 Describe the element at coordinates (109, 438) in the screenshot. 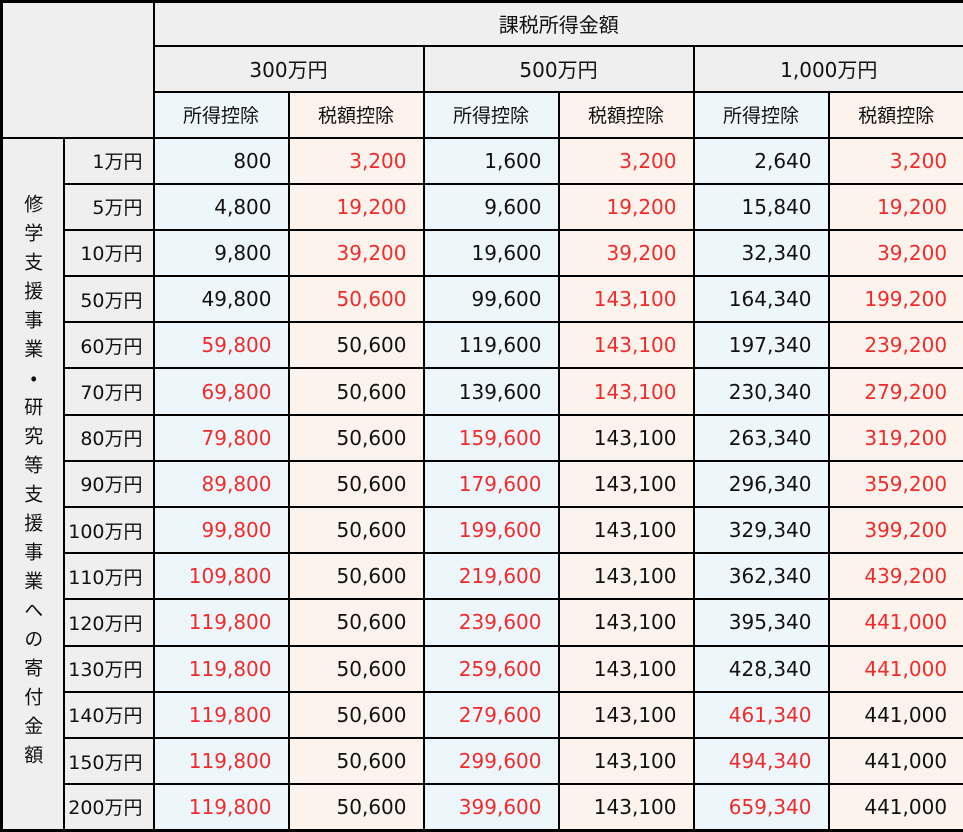

I see `row-label: 80万円` at that location.